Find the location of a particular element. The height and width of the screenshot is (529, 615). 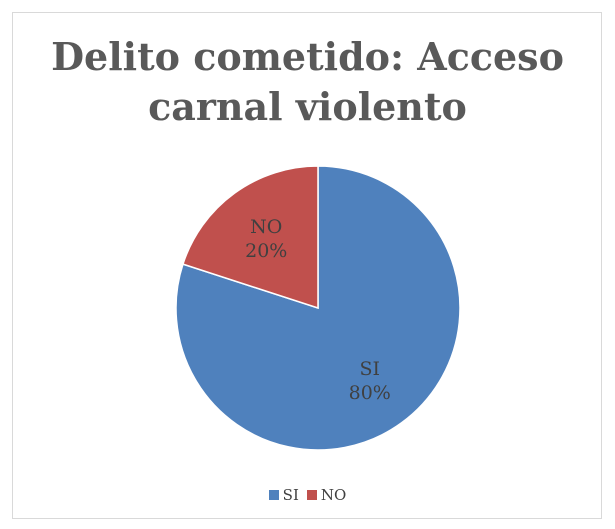

legend-label-no: NO is located at coordinates (333, 495).